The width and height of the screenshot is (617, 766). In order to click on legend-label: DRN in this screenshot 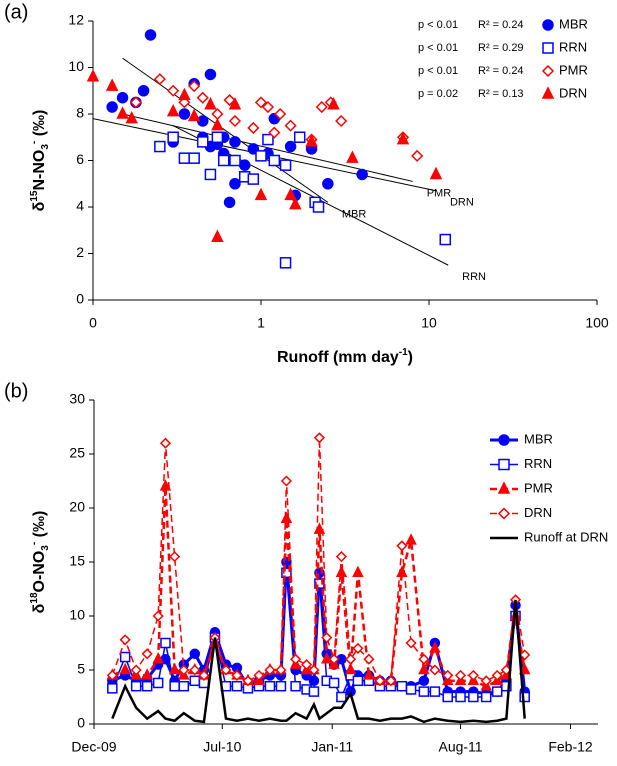, I will do `click(538, 512)`.